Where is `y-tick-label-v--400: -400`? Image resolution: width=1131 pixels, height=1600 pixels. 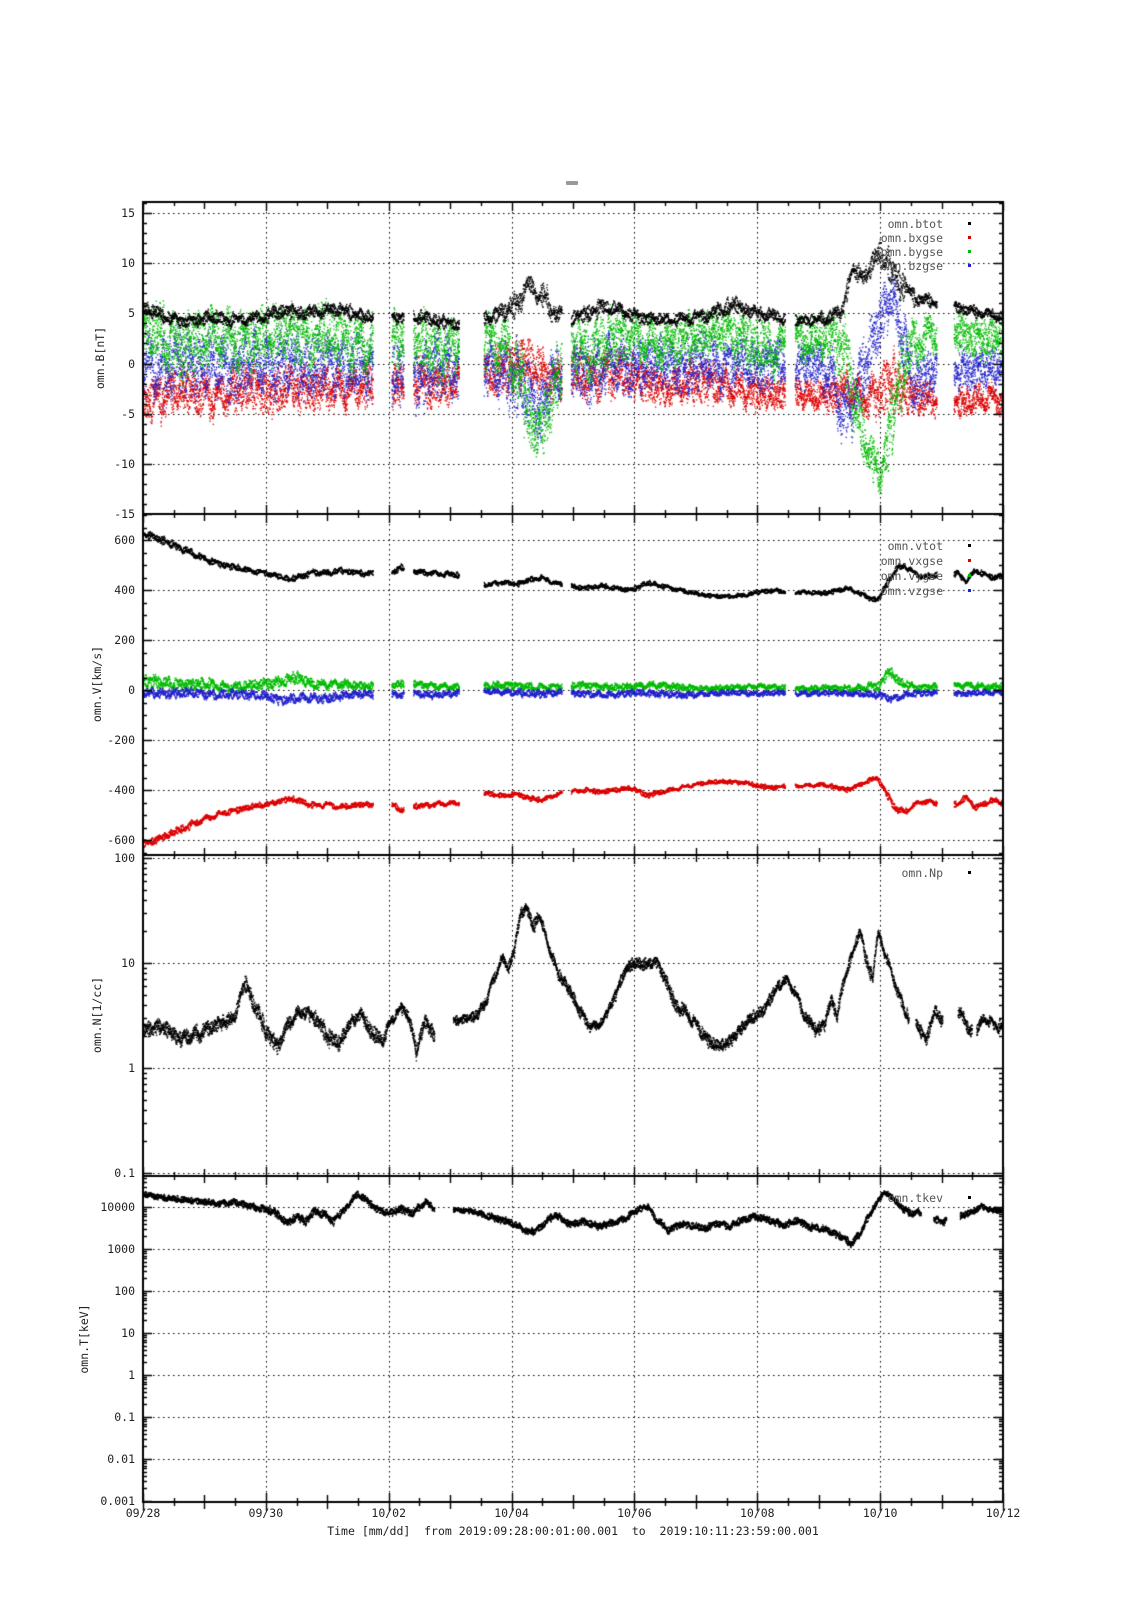 y-tick-label-v--400: -400 is located at coordinates (121, 790).